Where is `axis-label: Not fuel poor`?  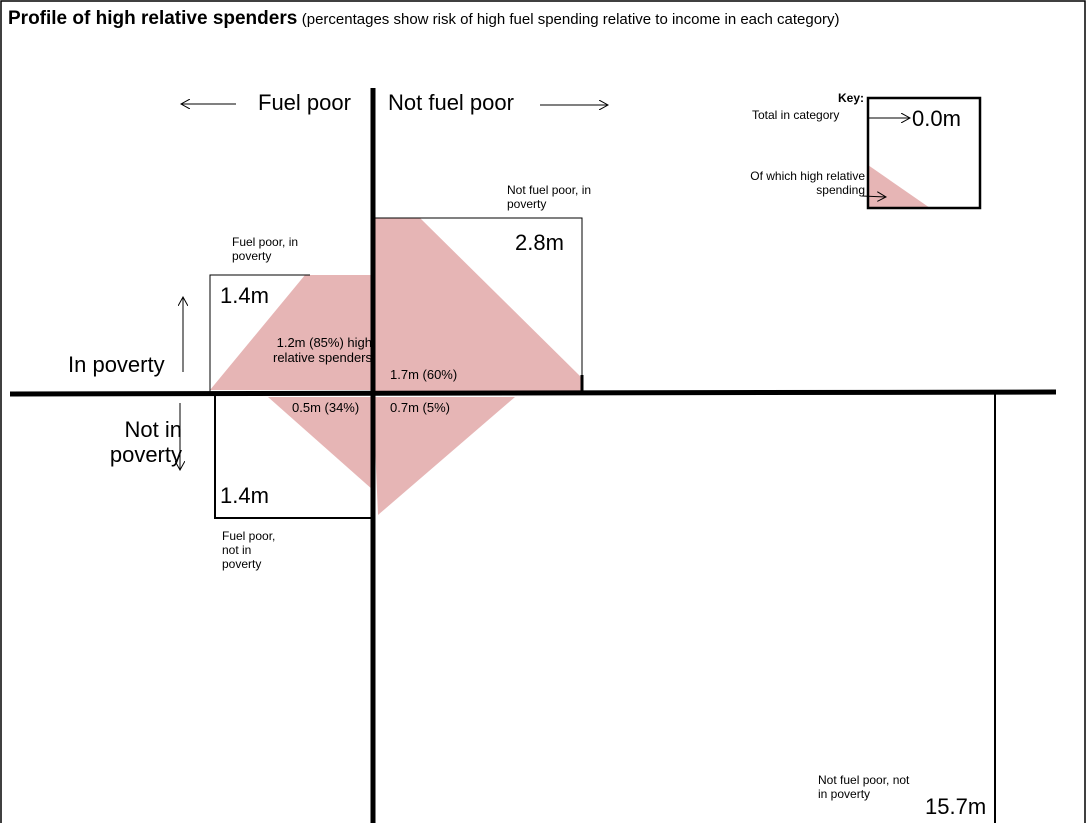 axis-label: Not fuel poor is located at coordinates (451, 102).